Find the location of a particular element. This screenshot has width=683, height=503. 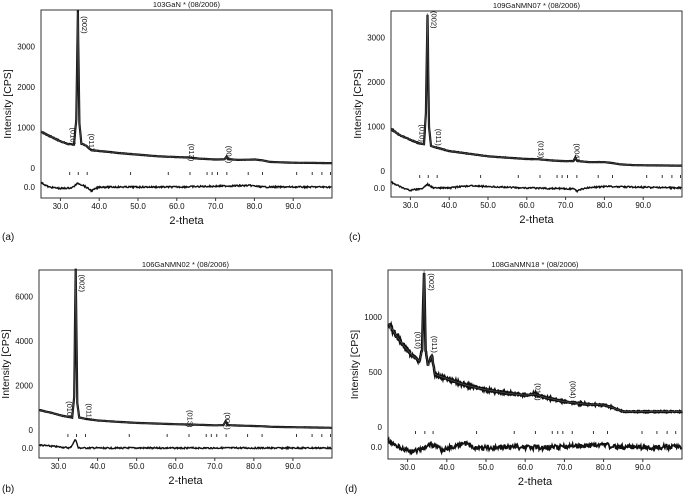

y-tick-label: 4000 is located at coordinates (24, 341).